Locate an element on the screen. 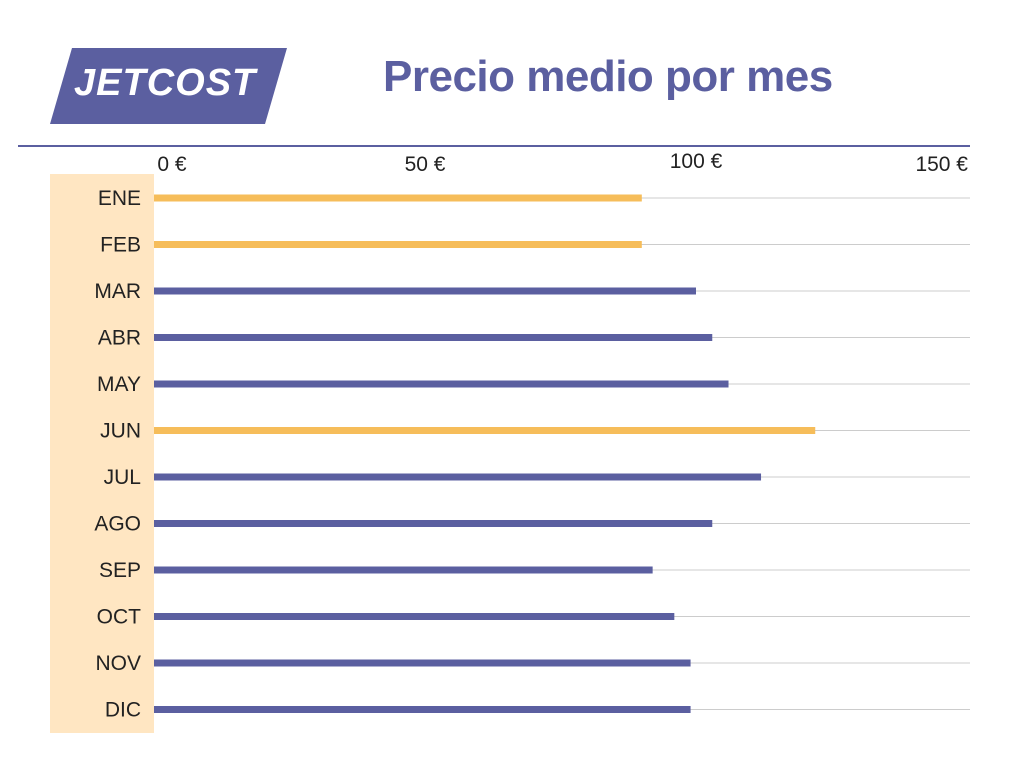 This screenshot has height=768, width=1024. x-tick-label: 150 € is located at coordinates (941, 164).